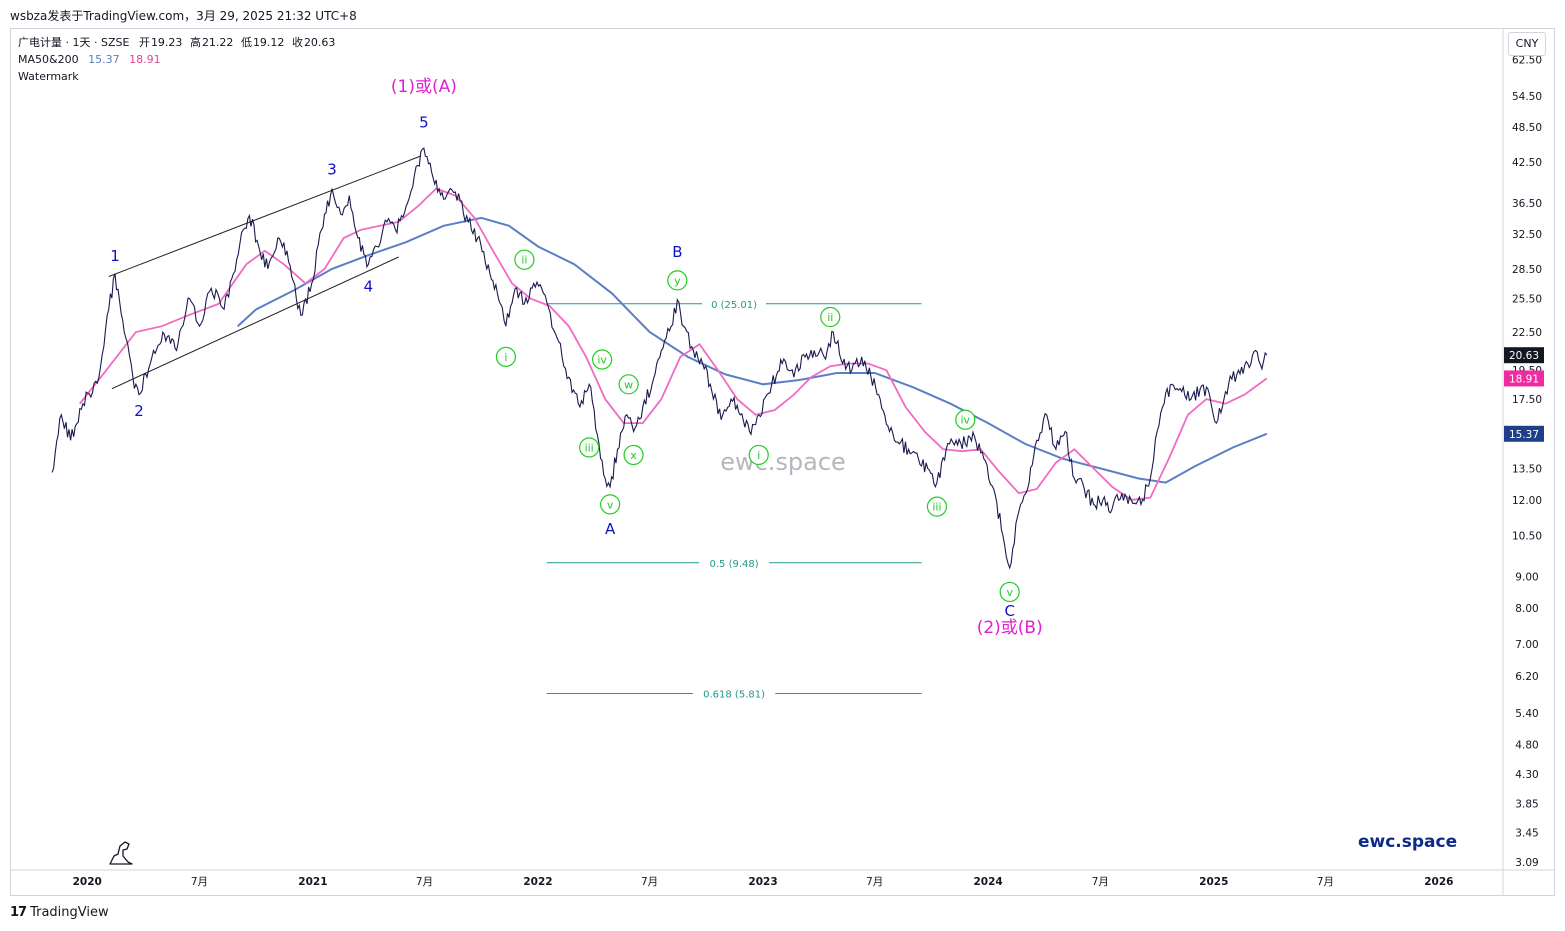  What do you see at coordinates (1526, 714) in the screenshot?
I see `y-tick-label: 5.40` at bounding box center [1526, 714].